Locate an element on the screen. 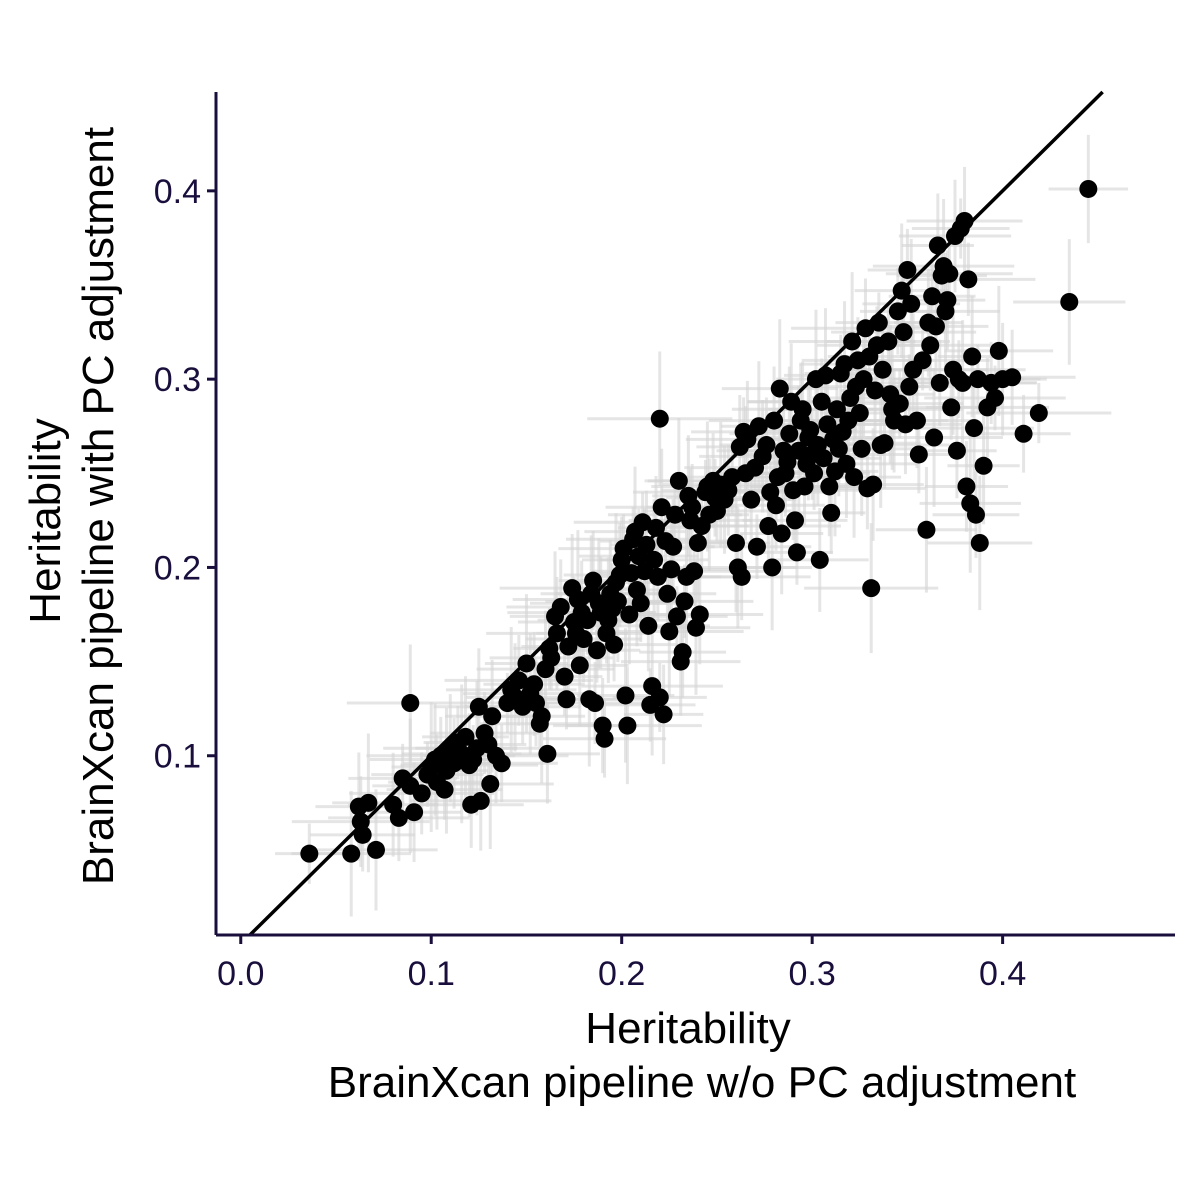 This screenshot has height=1200, width=1200. y-axis-ticks: 0.1 0.2 0.3 0.4 is located at coordinates (185, 474).